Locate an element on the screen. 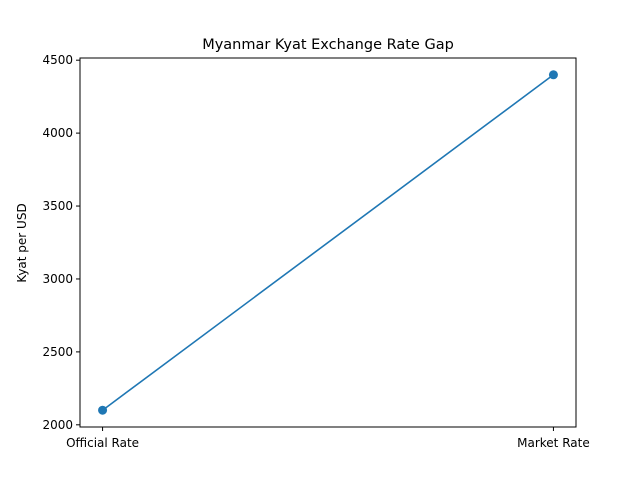 This screenshot has width=640, height=480. y-axis-label: Kyat per USD is located at coordinates (22, 242).